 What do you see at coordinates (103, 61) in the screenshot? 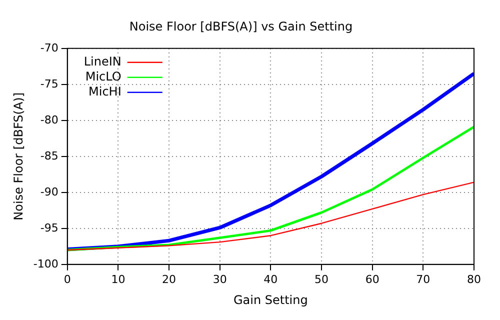
I see `legend-label: LineIN` at bounding box center [103, 61].